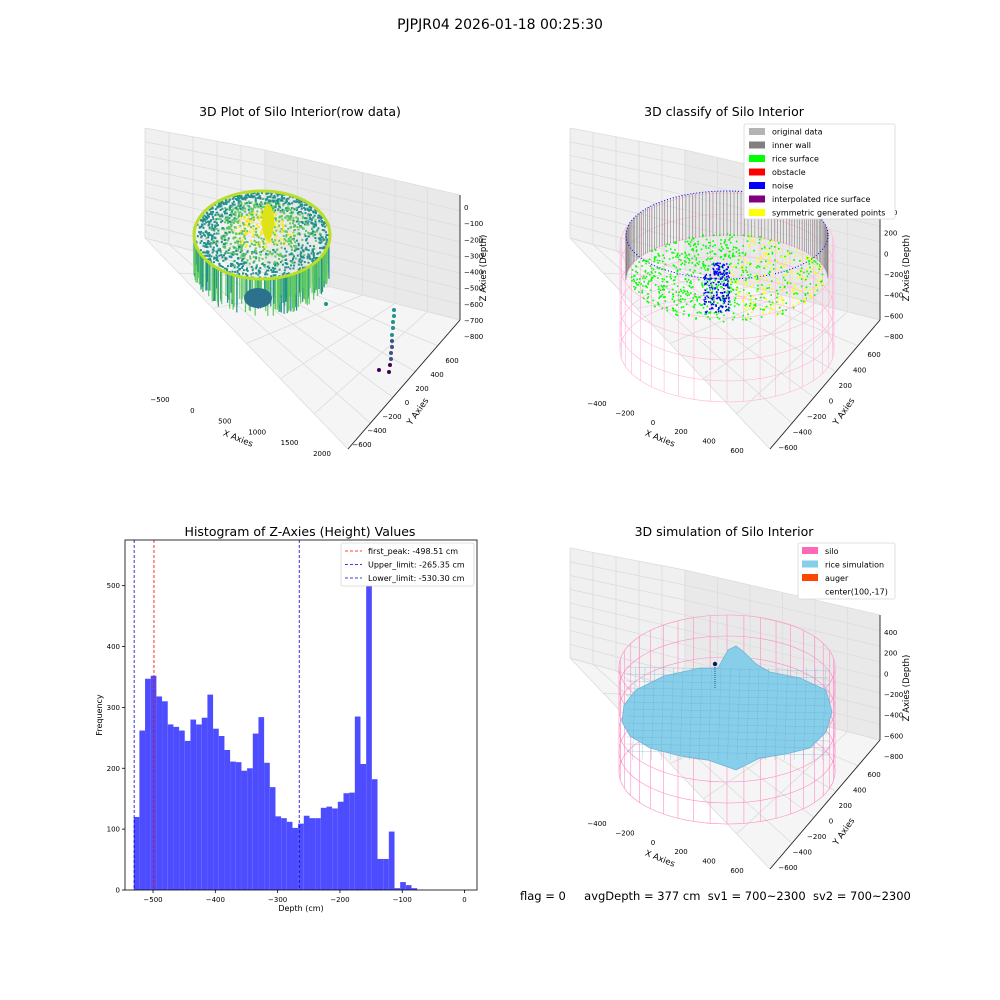 This screenshot has width=1000, height=1000. Describe the element at coordinates (893, 337) in the screenshot. I see `z-tick-label: −800` at that location.